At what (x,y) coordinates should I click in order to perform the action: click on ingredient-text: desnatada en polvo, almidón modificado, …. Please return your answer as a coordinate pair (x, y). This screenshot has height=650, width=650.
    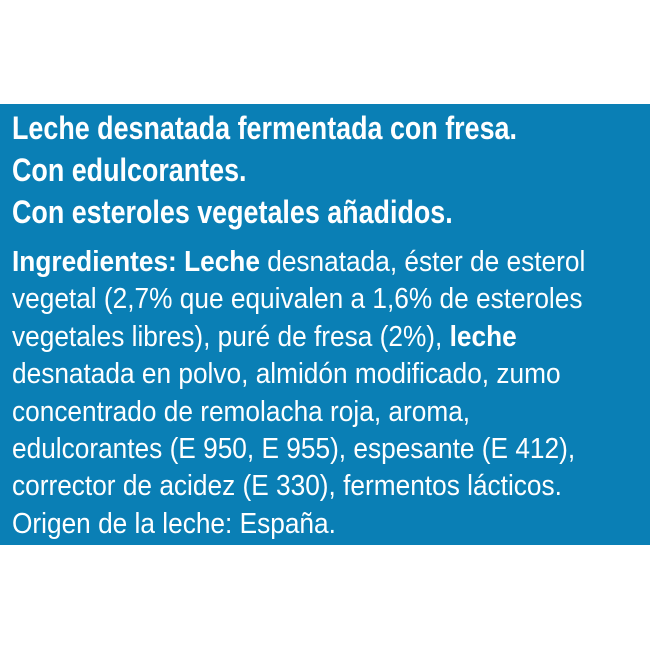
    Looking at the image, I should click on (286, 374).